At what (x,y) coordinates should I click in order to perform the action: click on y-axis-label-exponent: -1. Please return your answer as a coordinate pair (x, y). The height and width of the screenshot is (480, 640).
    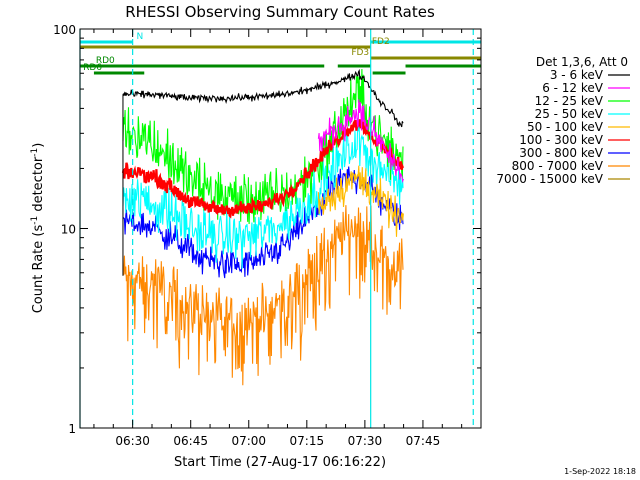
    Looking at the image, I should click on (35, 220).